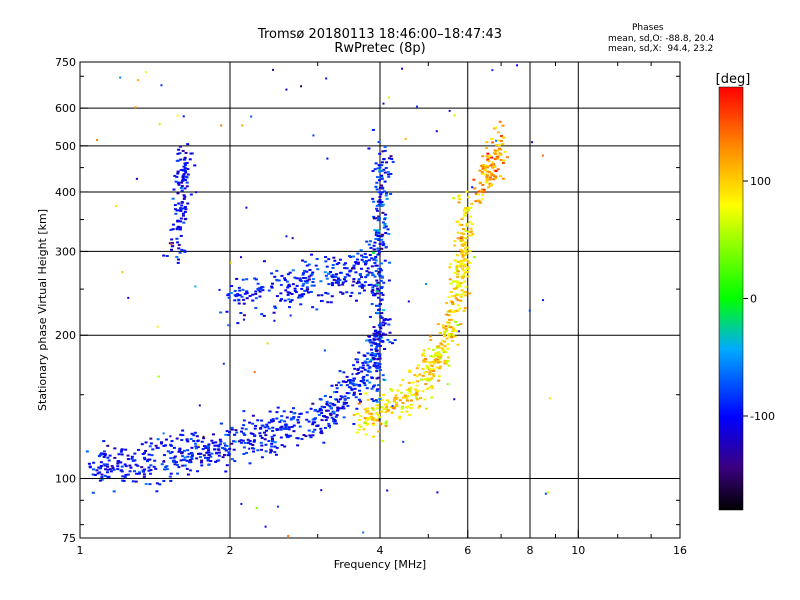 This screenshot has height=600, width=800. Describe the element at coordinates (80, 550) in the screenshot. I see `x-tick-label: 1` at that location.